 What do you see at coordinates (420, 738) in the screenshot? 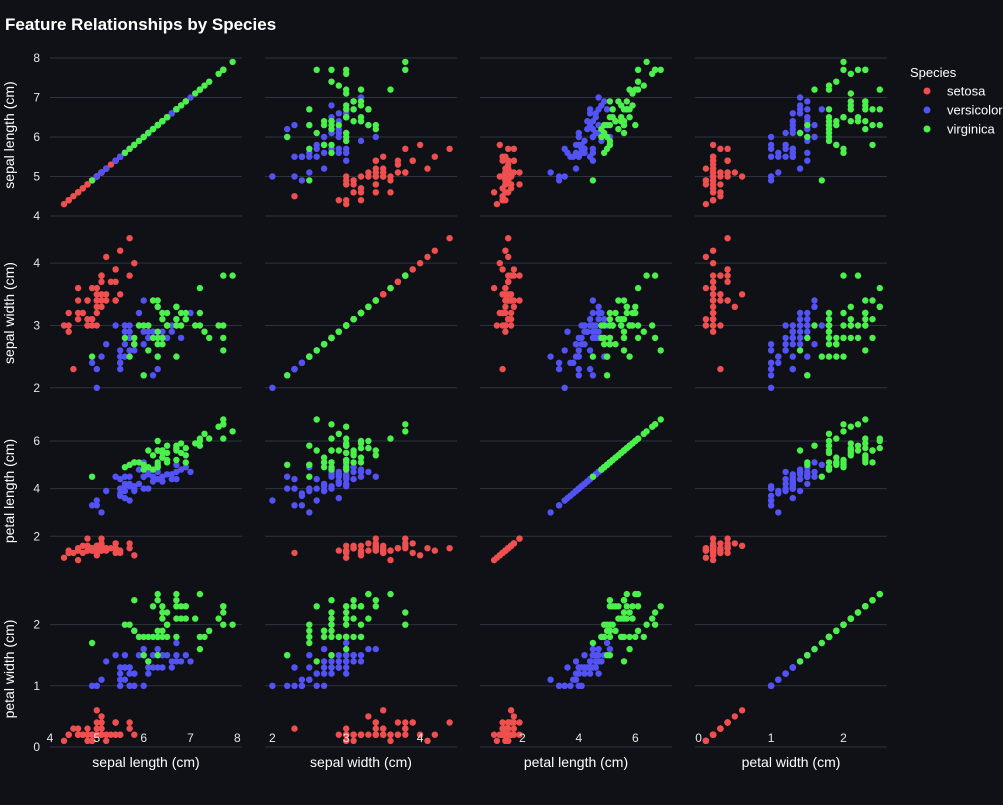
I see `x-tick-sepal-width-4: 4` at bounding box center [420, 738].